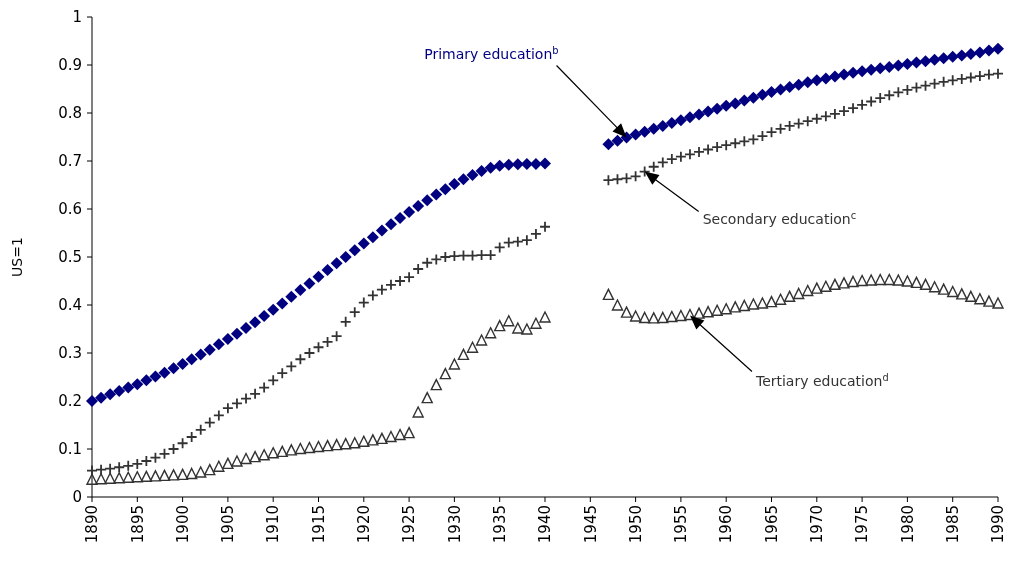 The image size is (1010, 563). Describe the element at coordinates (454, 524) in the screenshot. I see `x-tick-label: 1930` at that location.